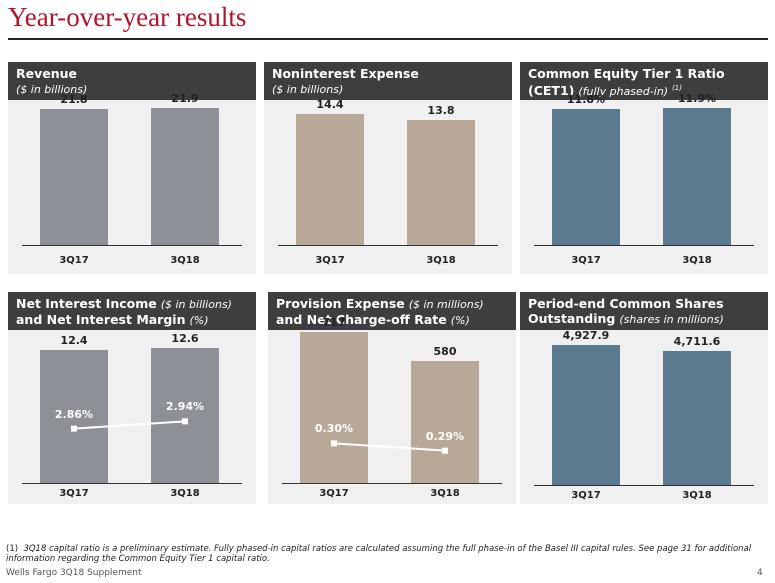 Image resolution: width=775 pixels, height=583 pixels. Describe the element at coordinates (697, 98) in the screenshot. I see `bar-value-label: 11.9%` at that location.